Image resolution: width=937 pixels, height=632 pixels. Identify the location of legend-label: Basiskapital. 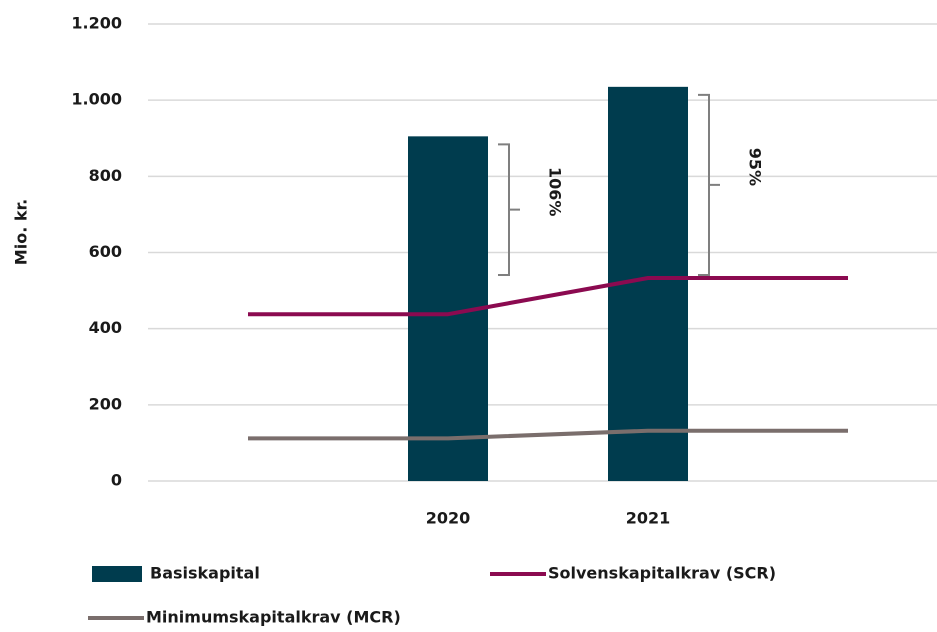
(205, 573).